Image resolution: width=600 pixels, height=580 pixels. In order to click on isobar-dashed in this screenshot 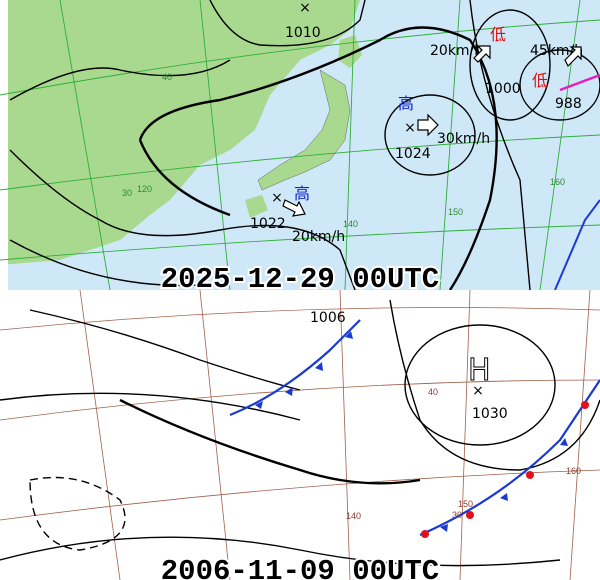, I will do `click(77, 513)`.